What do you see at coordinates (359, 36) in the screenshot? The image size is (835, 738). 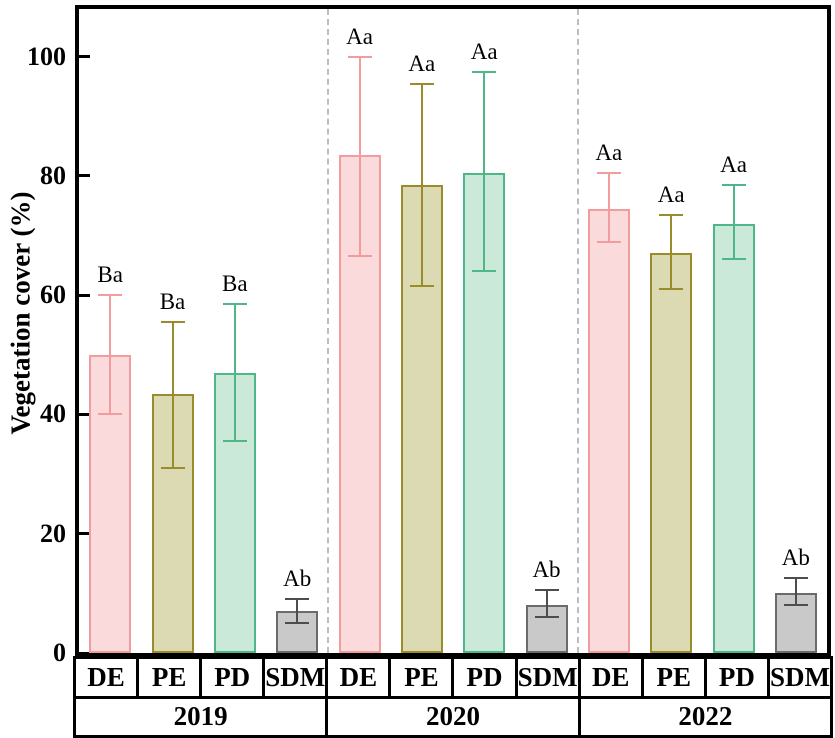 I see `significance-label-DE-2020: Aa` at bounding box center [359, 36].